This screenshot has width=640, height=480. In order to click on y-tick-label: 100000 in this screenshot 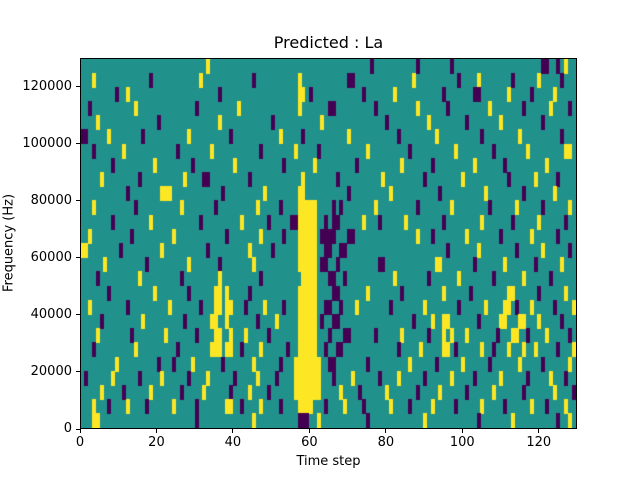, I will do `click(47, 143)`.